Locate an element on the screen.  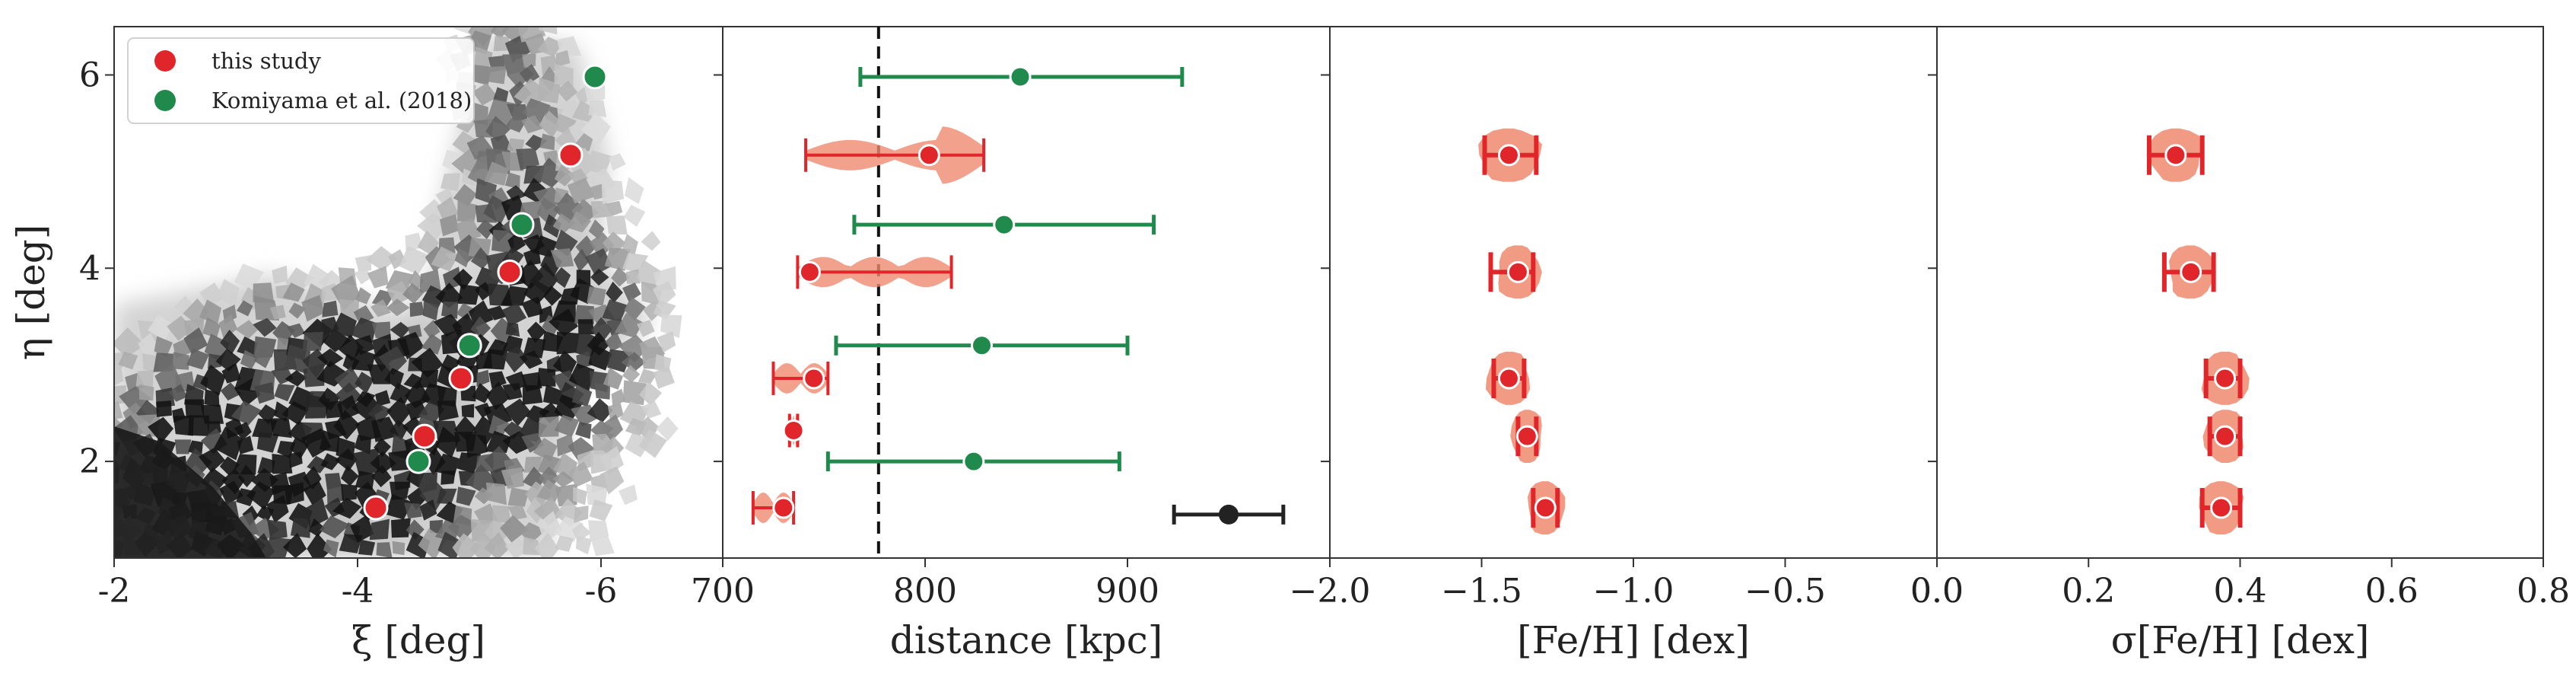
xtick-label-2: 900 is located at coordinates (1127, 591).